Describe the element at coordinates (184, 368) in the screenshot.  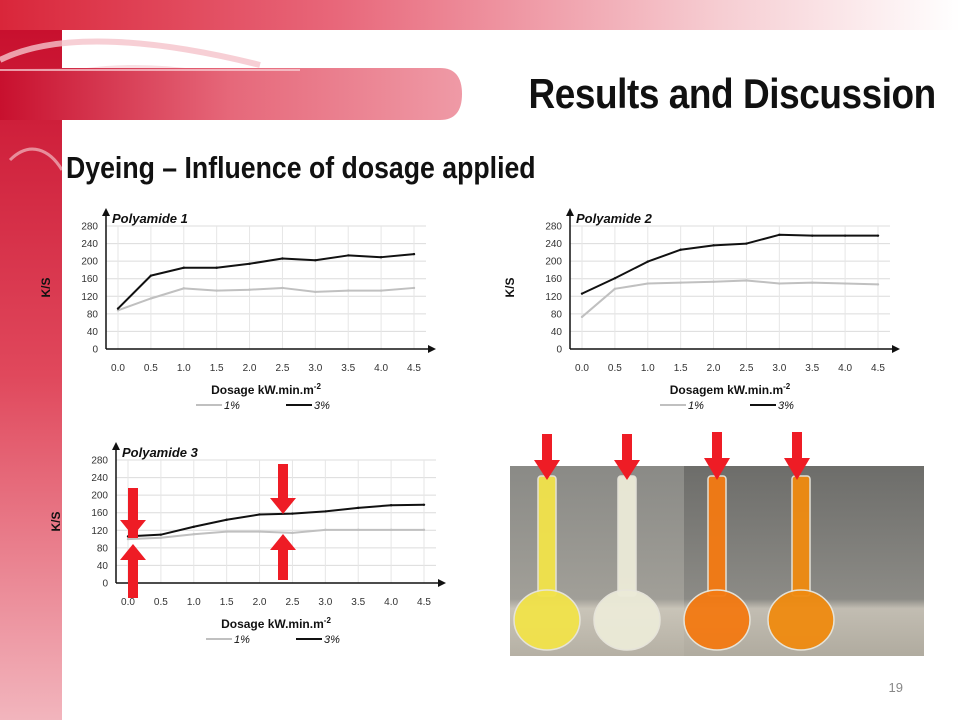
I see `x-tick-label: 1.0` at that location.